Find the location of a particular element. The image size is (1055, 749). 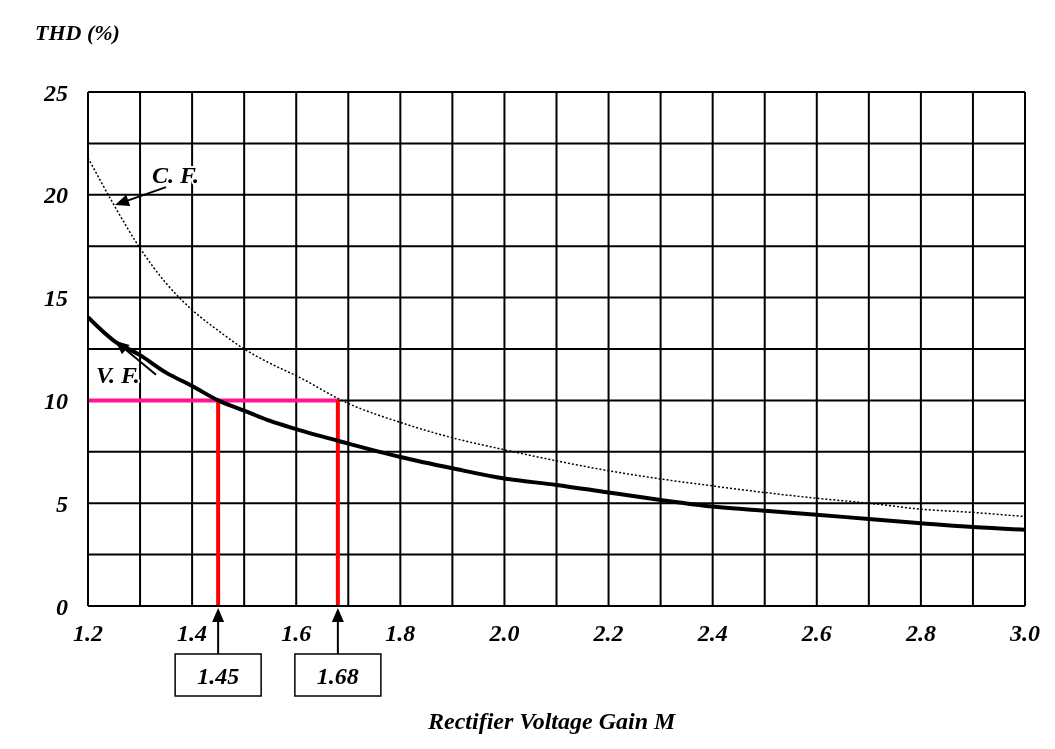

y-tick-label: 20 is located at coordinates (55, 195).